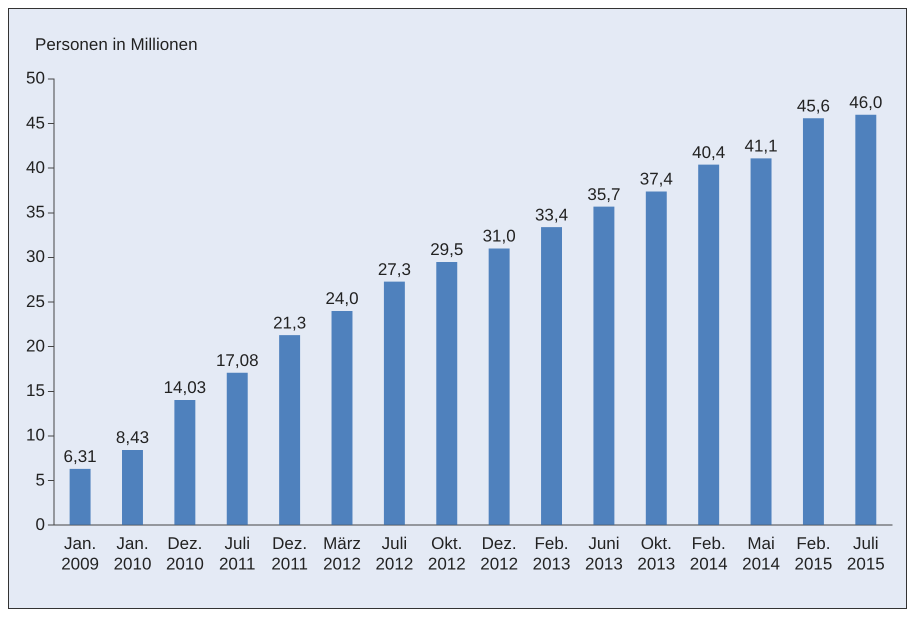  What do you see at coordinates (551, 554) in the screenshot?
I see `x-tick-label: Feb. 2013` at bounding box center [551, 554].